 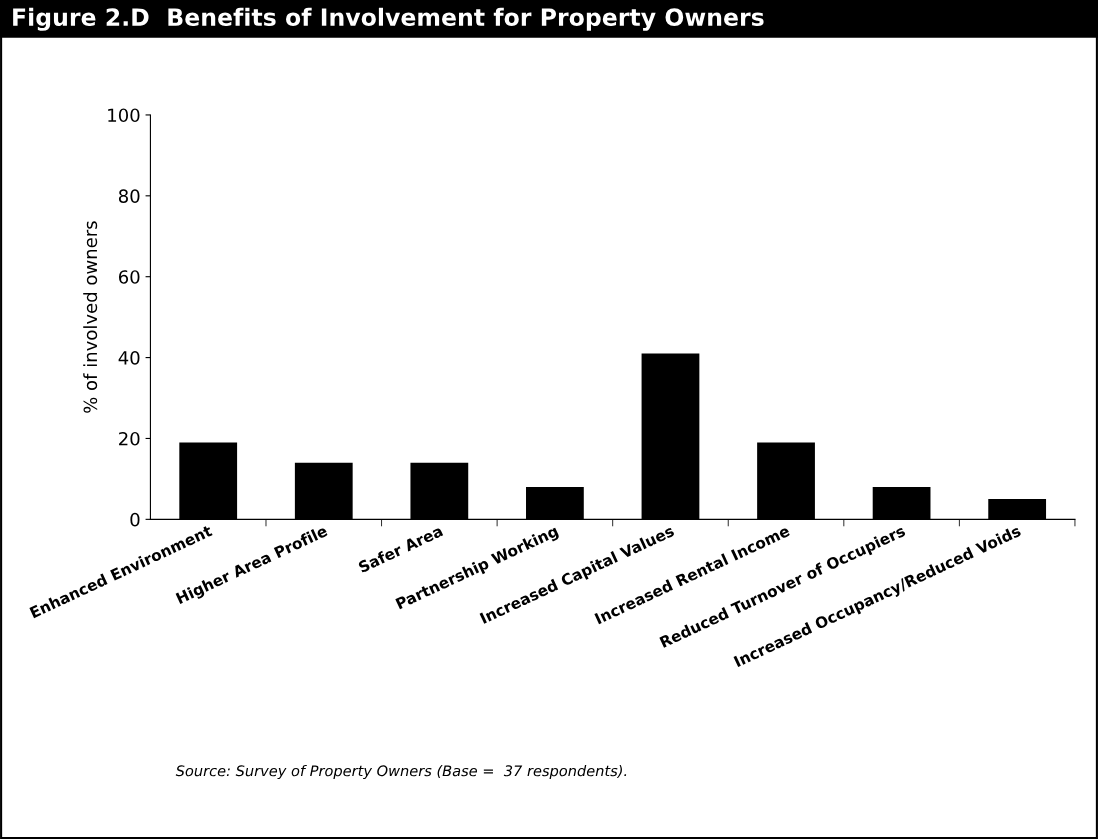 I want to click on y-tick-label: 0, so click(x=135, y=519).